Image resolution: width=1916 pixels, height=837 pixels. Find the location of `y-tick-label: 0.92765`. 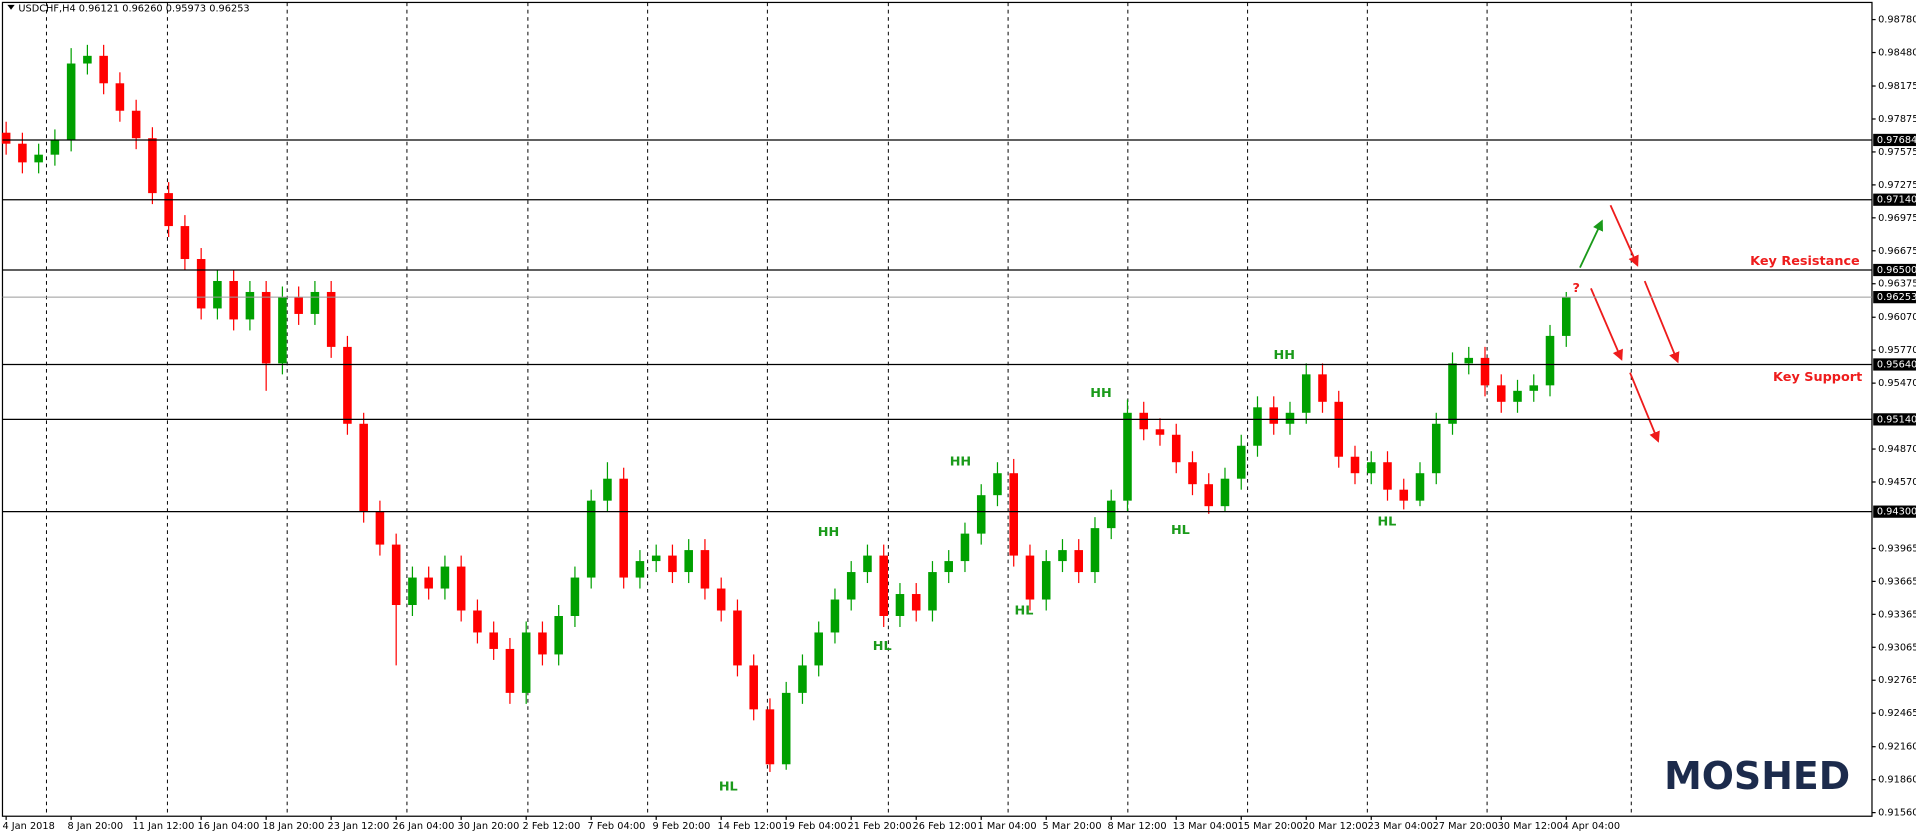

y-tick-label: 0.92765 is located at coordinates (1897, 680).